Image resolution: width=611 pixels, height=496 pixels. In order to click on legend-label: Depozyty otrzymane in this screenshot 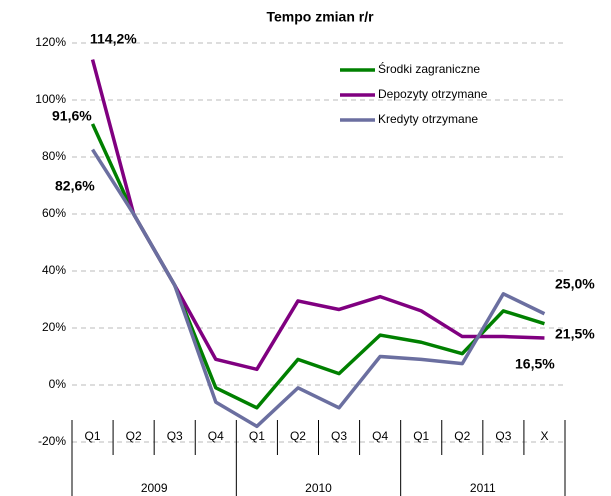, I will do `click(433, 94)`.